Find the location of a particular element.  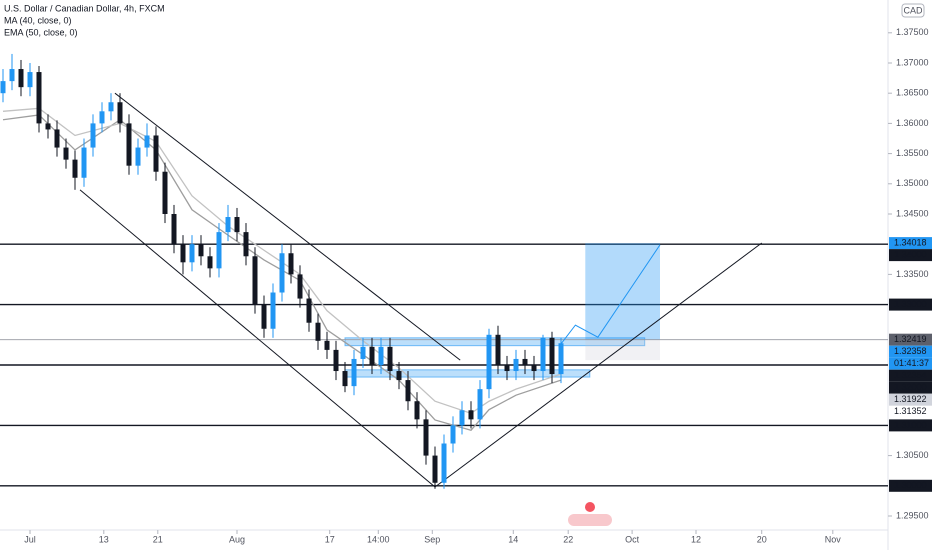

position-target is located at coordinates (623, 291).